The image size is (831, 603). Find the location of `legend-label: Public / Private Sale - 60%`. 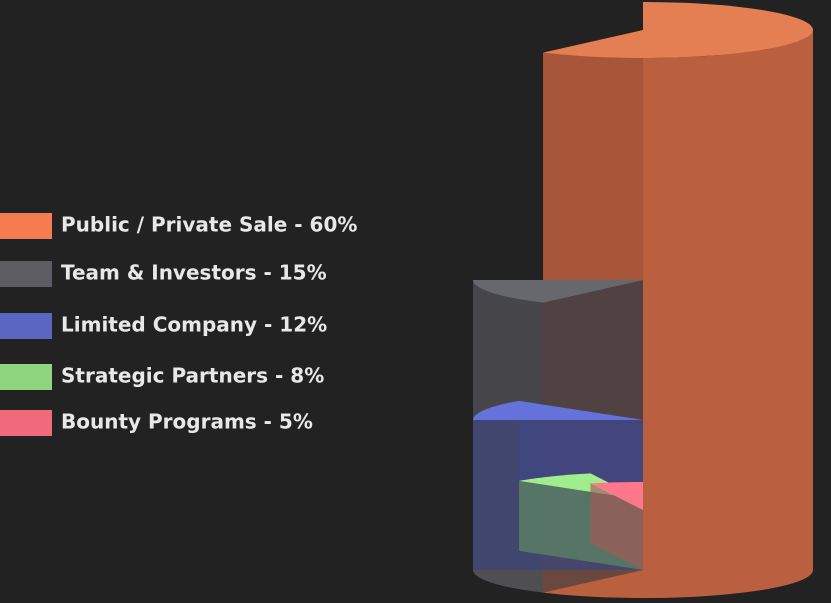

legend-label: Public / Private Sale - 60% is located at coordinates (209, 225).